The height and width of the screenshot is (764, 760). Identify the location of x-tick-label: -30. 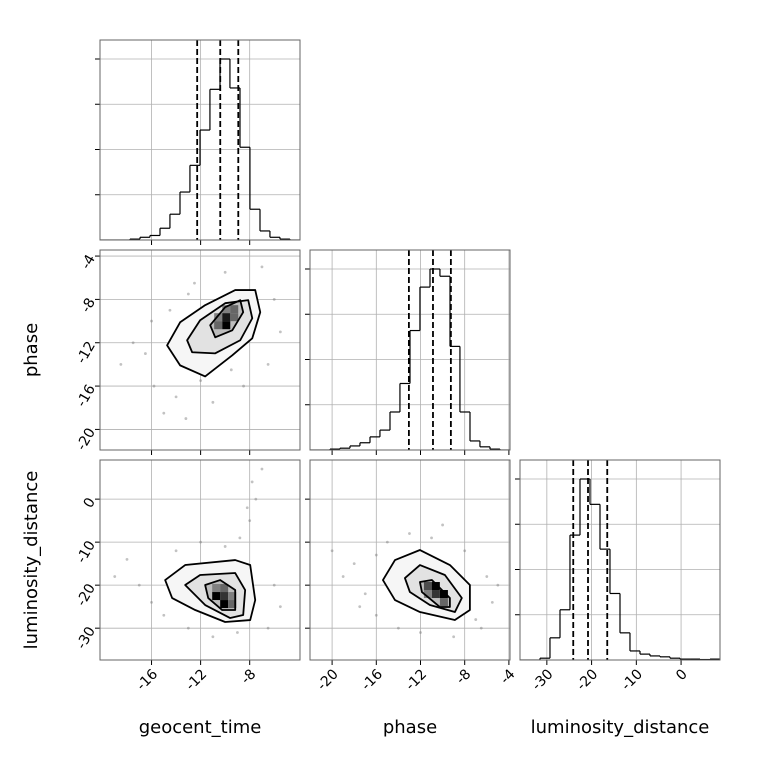
(542, 679).